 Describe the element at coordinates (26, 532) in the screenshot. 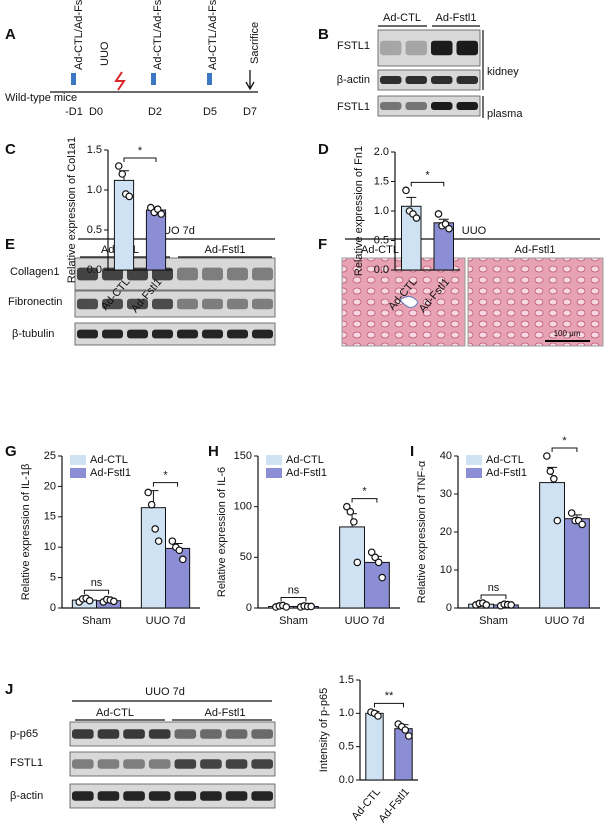

I see `y-axis-label: Relative expression of IL-1β` at that location.